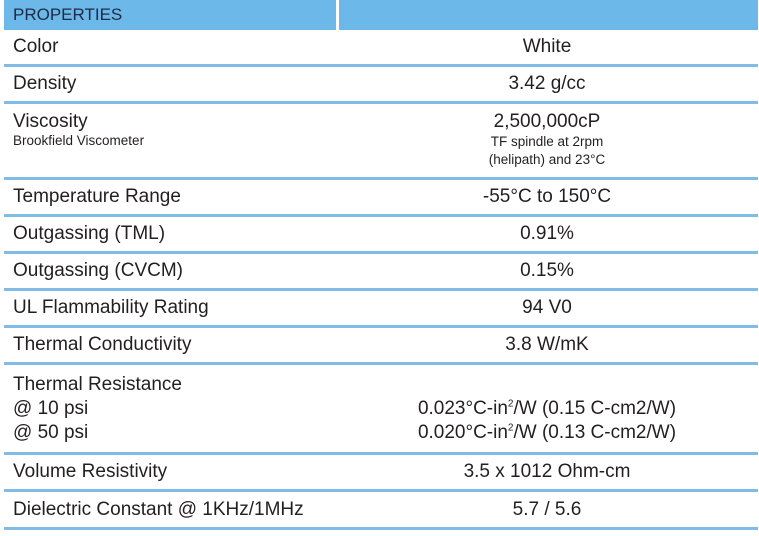 Image resolution: width=759 pixels, height=536 pixels. Describe the element at coordinates (547, 307) in the screenshot. I see `property-value: 94 V0` at that location.